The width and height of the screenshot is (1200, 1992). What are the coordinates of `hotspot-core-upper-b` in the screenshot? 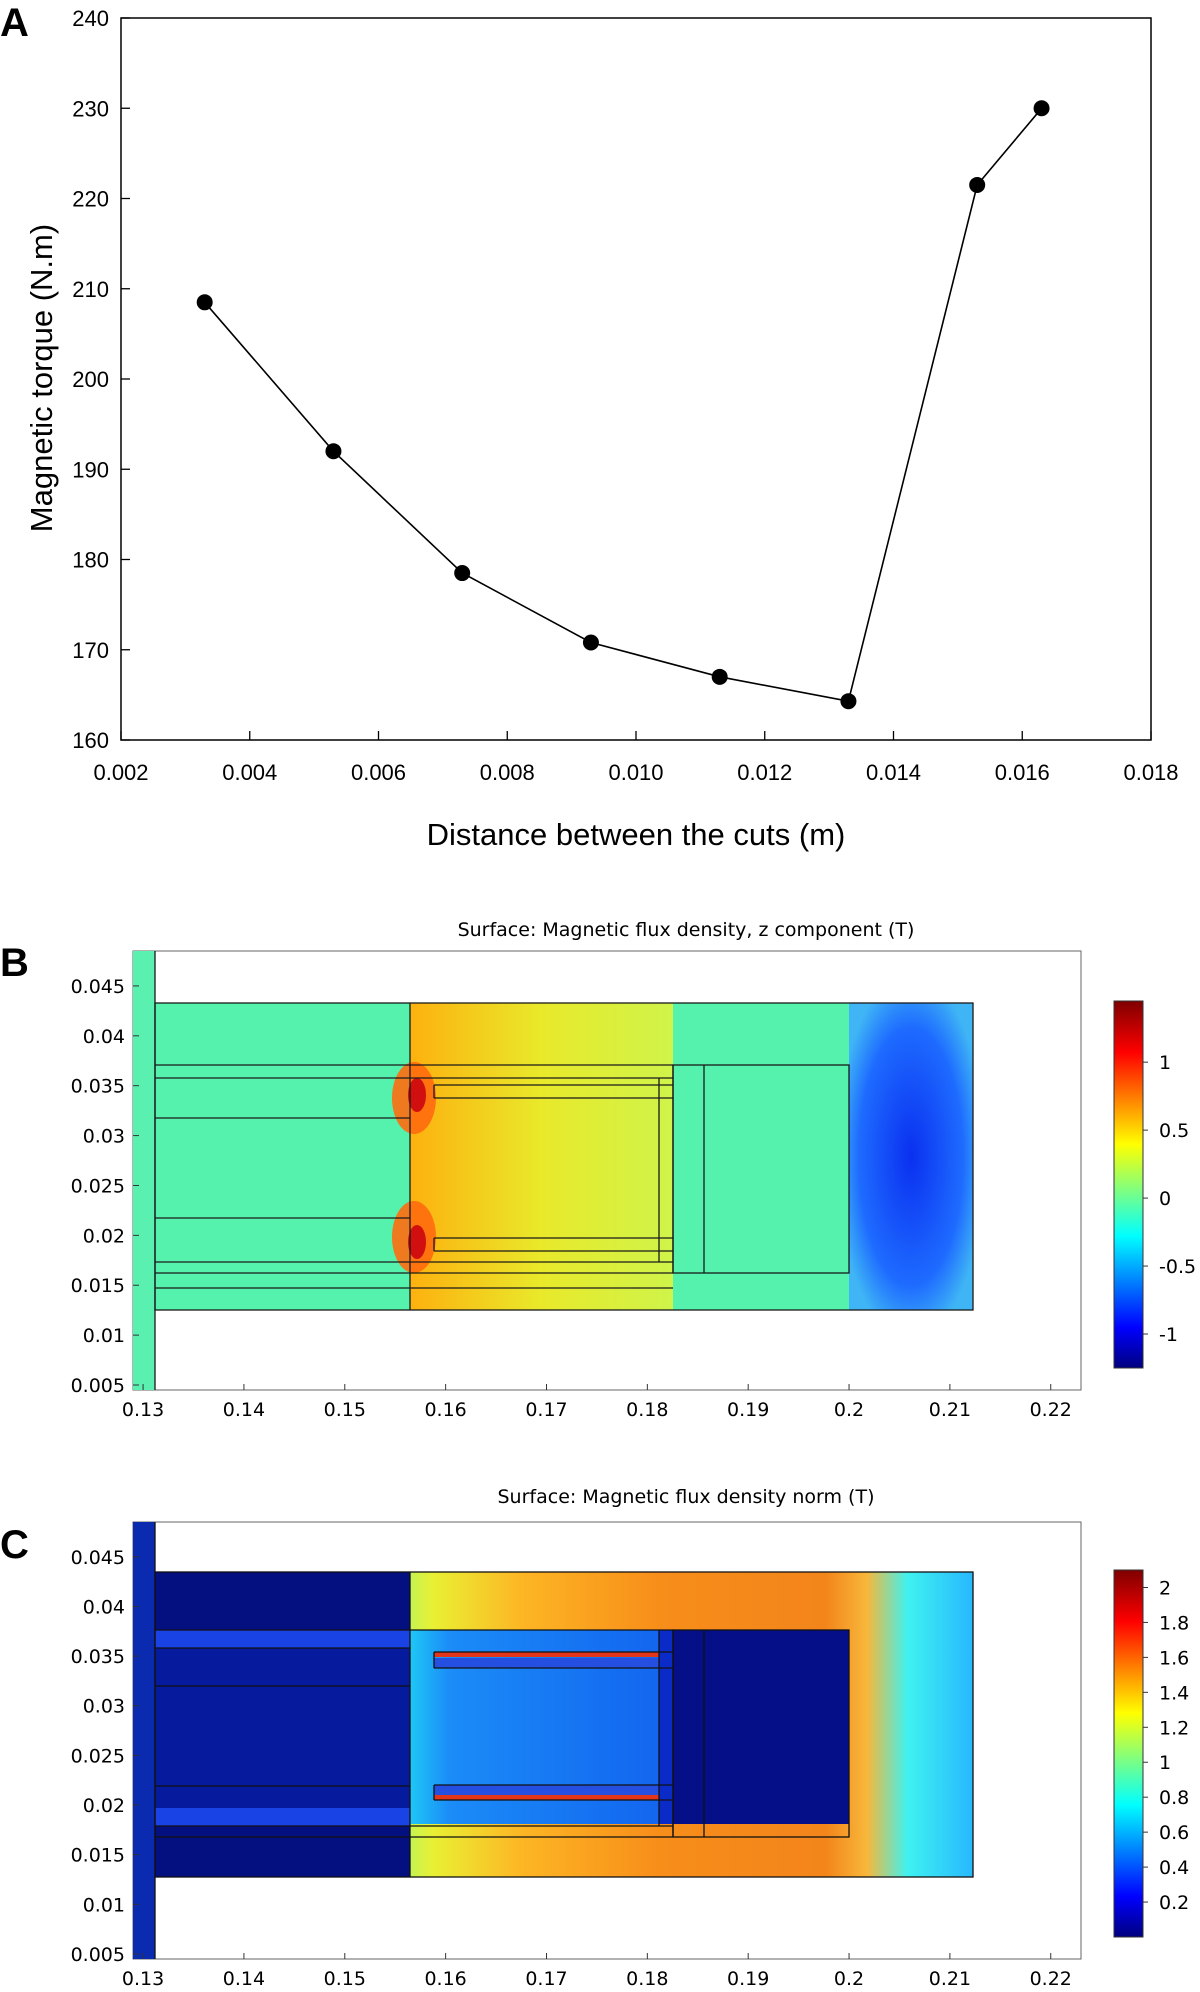 It's located at (417, 1095).